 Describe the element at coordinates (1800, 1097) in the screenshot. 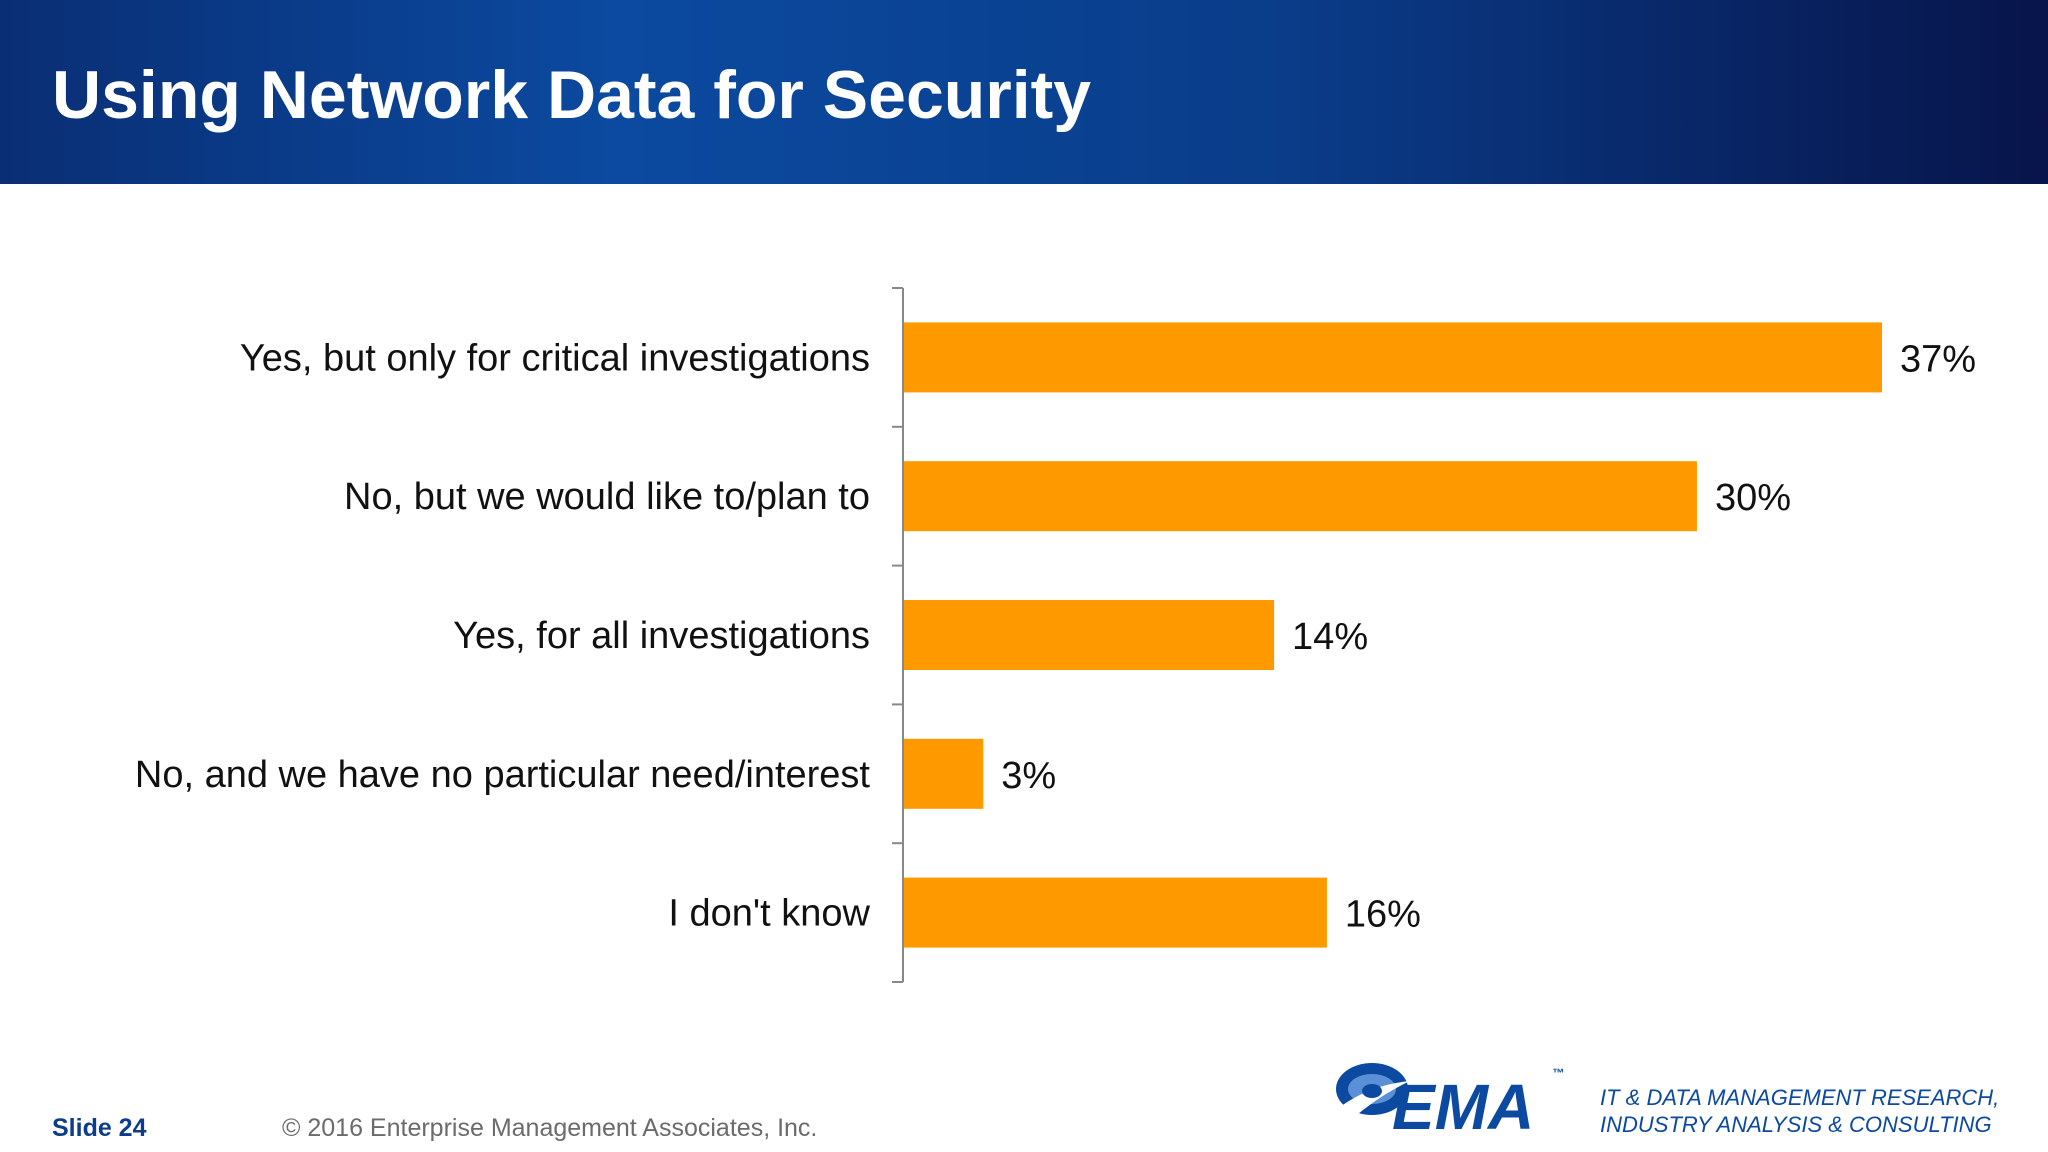

I see `tagline-line-1: IT & DATA MANAGEMENT RESEARCH,` at that location.